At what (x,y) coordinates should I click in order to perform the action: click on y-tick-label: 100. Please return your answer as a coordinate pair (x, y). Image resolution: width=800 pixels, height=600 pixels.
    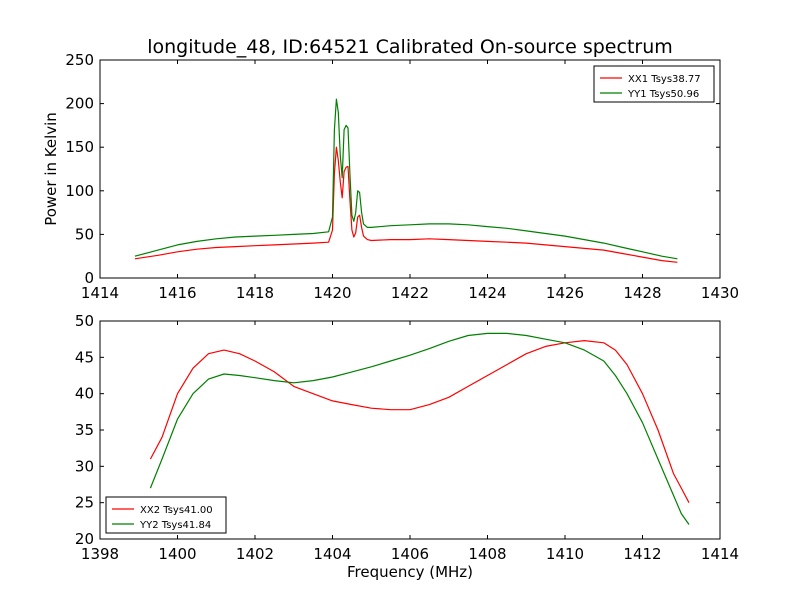
    Looking at the image, I should click on (79, 191).